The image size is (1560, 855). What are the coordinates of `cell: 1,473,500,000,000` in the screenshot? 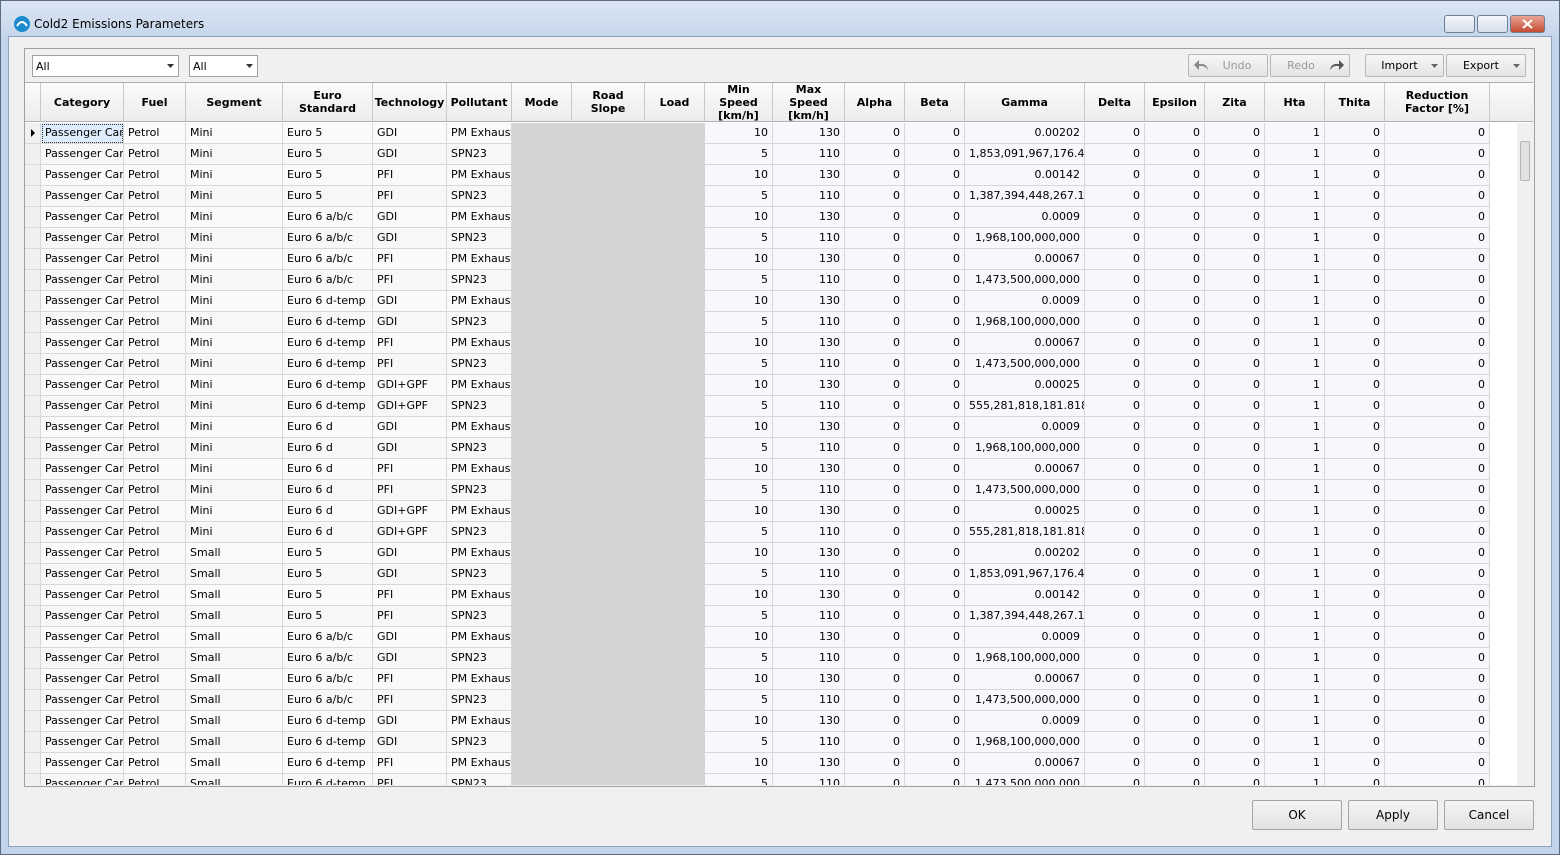 It's located at (1025, 280).